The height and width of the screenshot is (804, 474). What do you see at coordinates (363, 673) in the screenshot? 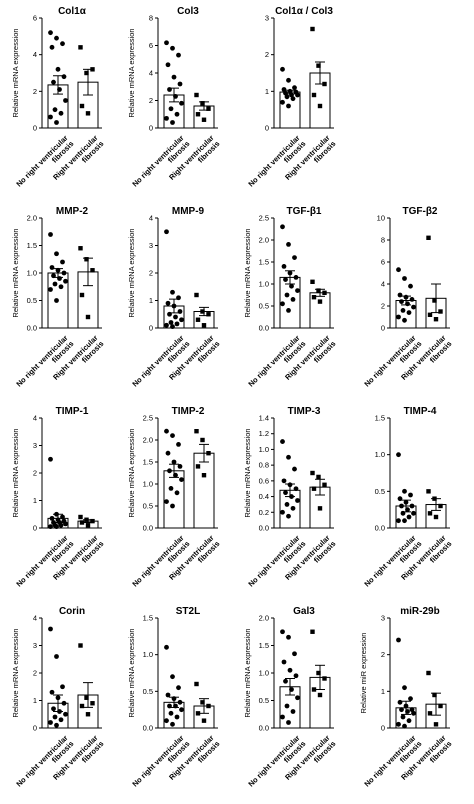
I see `y-axis-label: Relative miR expression` at bounding box center [363, 673].